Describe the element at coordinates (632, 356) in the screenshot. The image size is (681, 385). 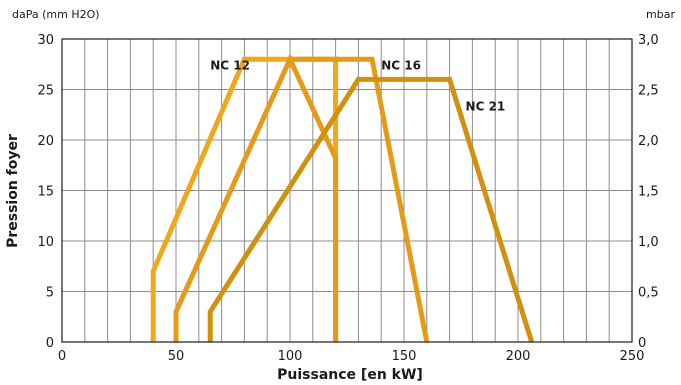
I see `x-tick-label: 250` at that location.